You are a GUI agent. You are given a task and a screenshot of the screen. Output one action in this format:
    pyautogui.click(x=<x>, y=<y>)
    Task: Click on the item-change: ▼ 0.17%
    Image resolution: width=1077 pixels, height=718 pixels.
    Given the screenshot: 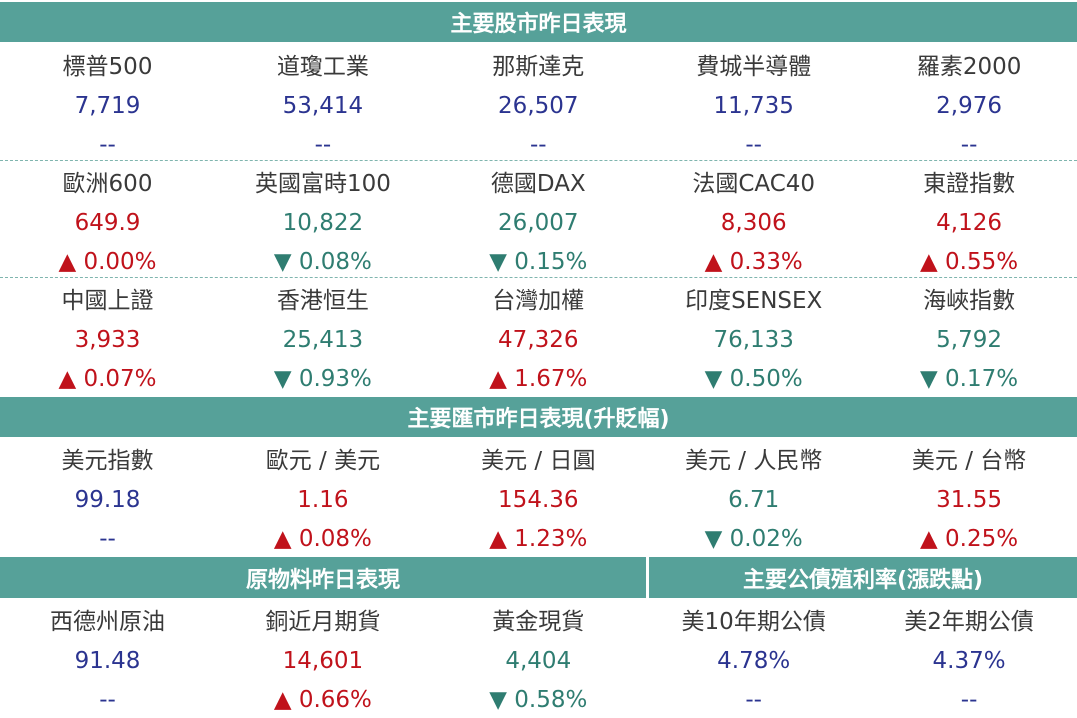 What is the action you would take?
    pyautogui.click(x=969, y=379)
    